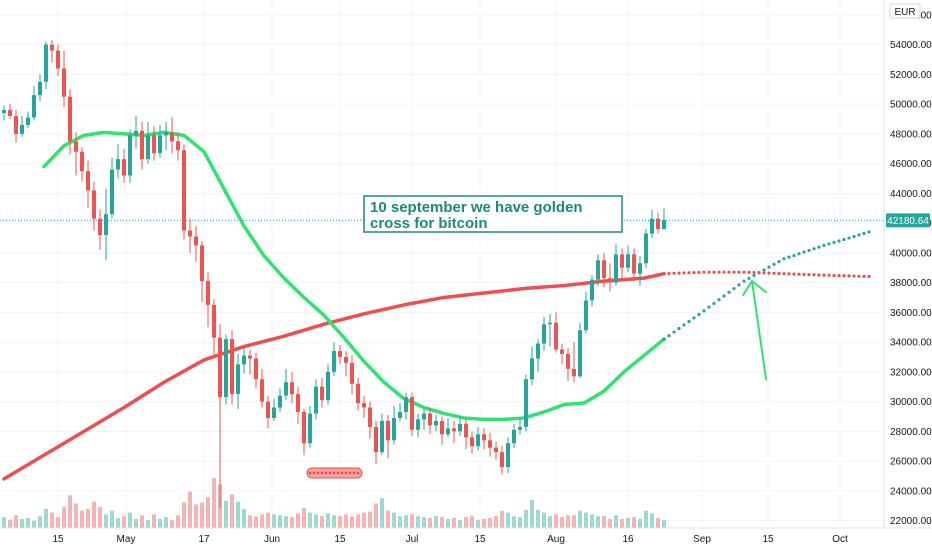  What do you see at coordinates (204, 539) in the screenshot?
I see `time-tick-label: 17` at bounding box center [204, 539].